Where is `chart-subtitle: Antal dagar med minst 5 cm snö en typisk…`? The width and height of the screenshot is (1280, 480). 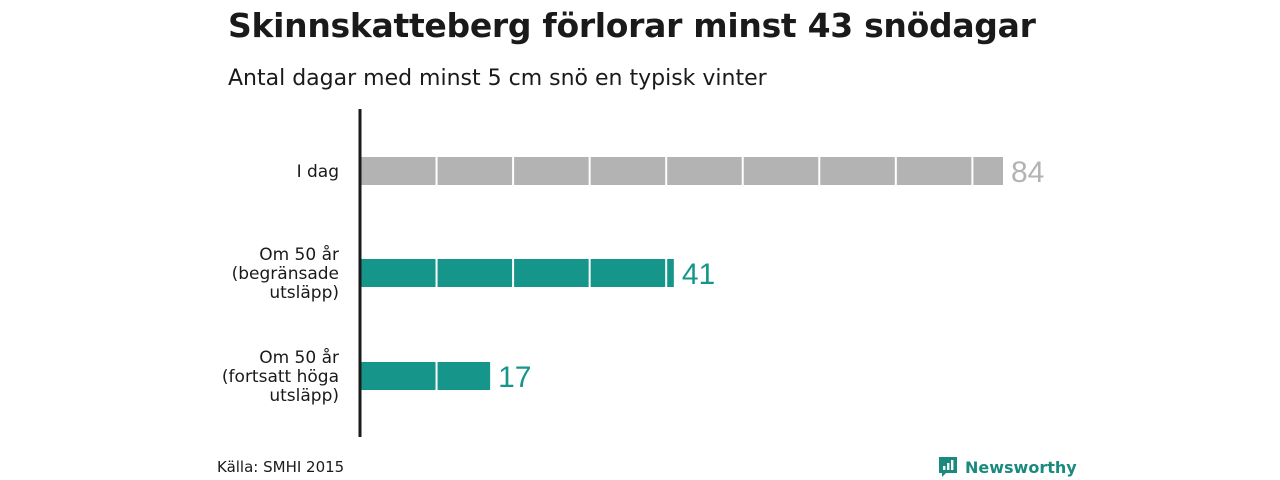
chart-subtitle: Antal dagar med minst 5 cm snö en typisk… is located at coordinates (497, 78).